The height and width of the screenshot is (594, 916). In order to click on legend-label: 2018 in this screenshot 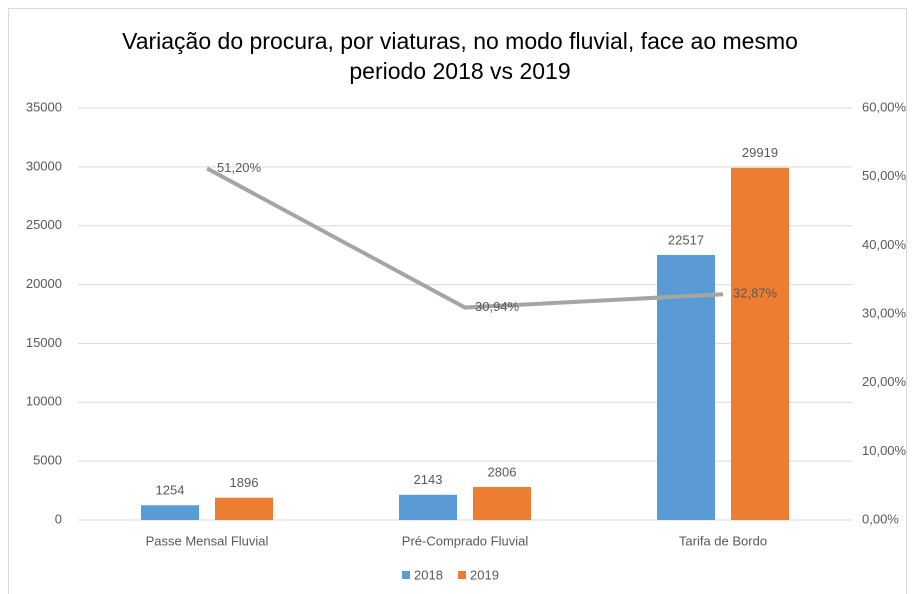, I will do `click(428, 574)`.